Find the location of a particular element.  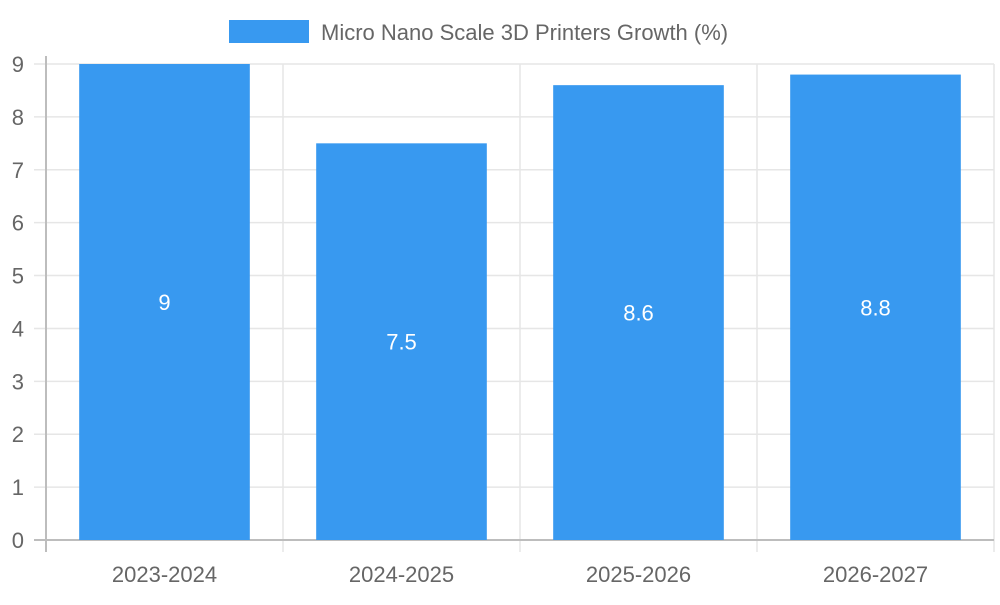

legend: Micro Nano Scale 3D Printers Growth (%) is located at coordinates (478, 32).